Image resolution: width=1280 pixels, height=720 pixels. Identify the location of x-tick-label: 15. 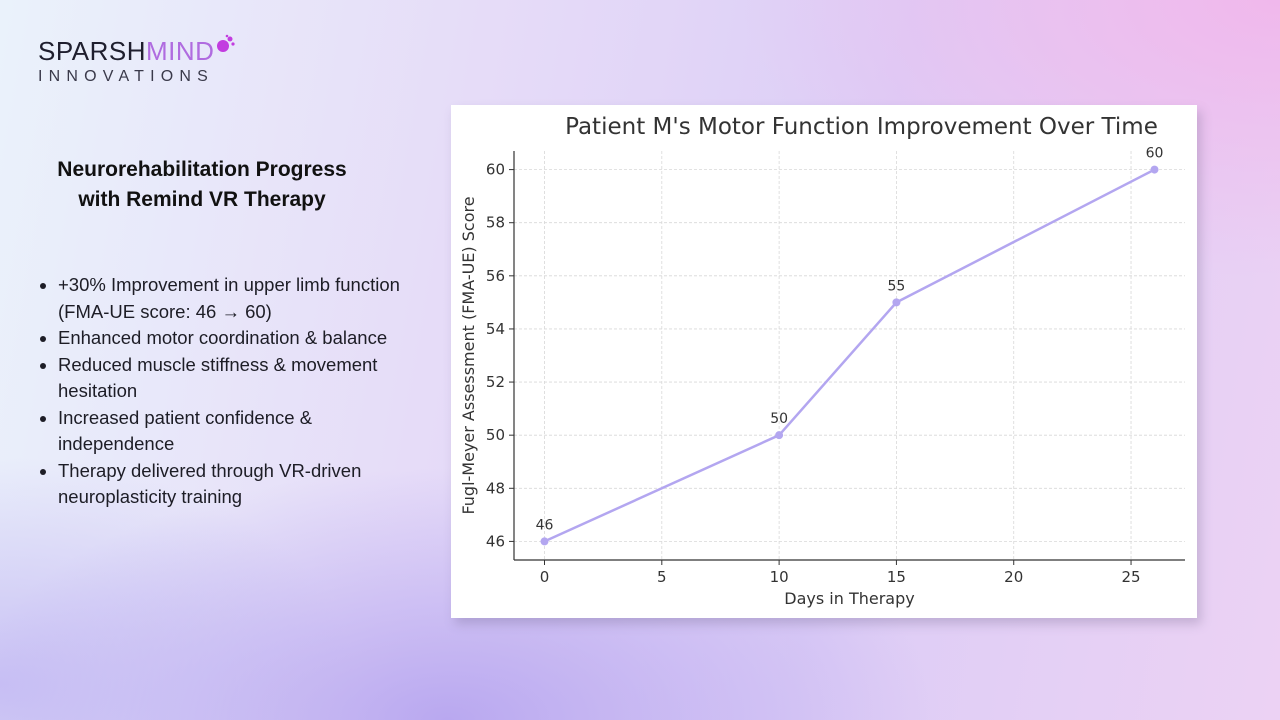
(896, 577).